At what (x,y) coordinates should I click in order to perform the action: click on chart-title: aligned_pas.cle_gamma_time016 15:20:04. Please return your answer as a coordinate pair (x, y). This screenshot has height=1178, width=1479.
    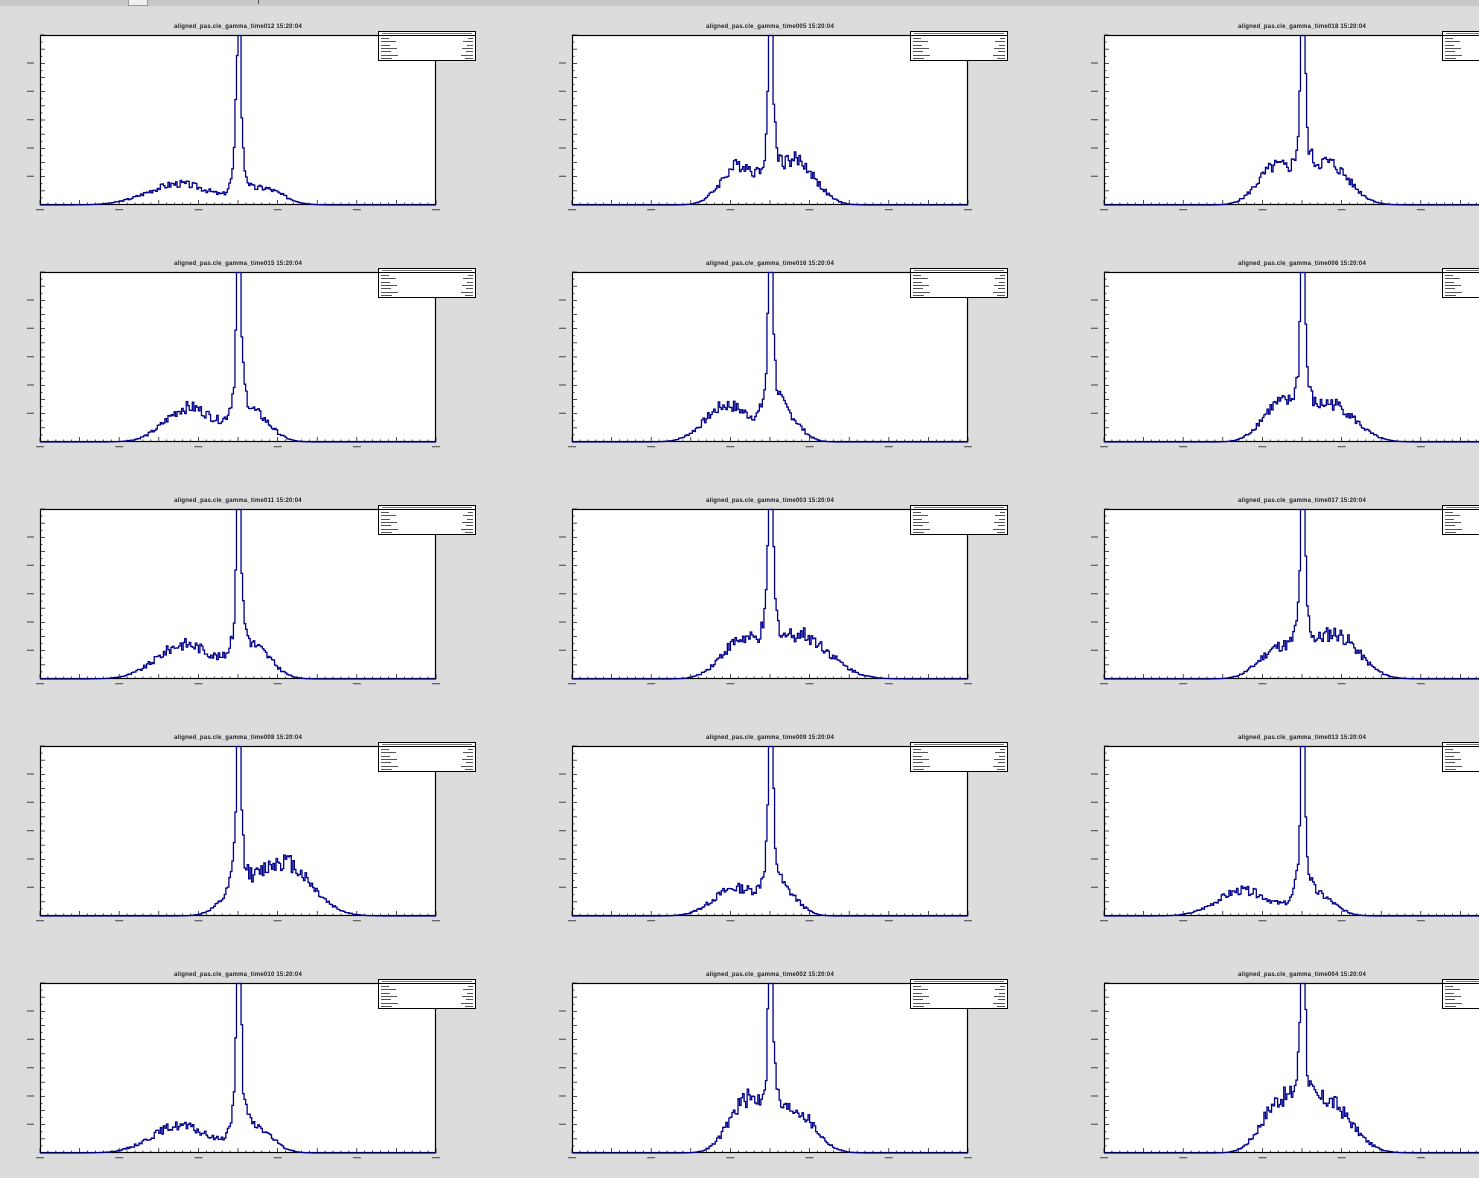
    Looking at the image, I should click on (769, 264).